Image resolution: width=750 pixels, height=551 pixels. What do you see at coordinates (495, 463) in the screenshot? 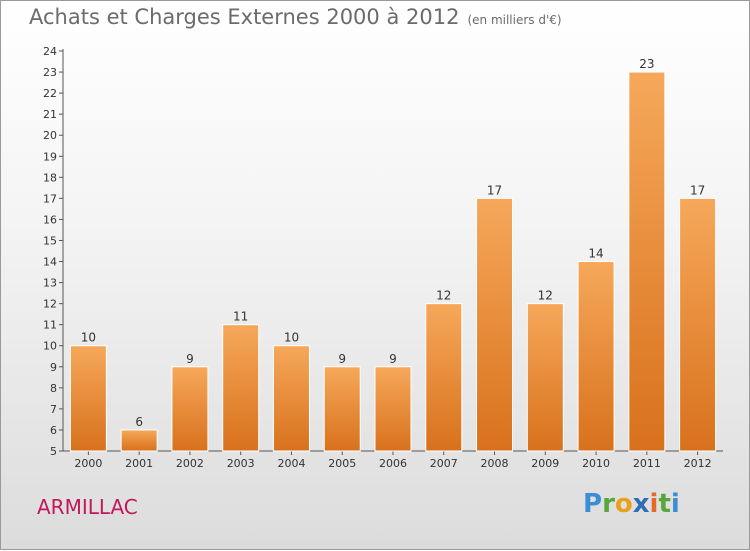
I see `x-tick-label: 2008` at bounding box center [495, 463].